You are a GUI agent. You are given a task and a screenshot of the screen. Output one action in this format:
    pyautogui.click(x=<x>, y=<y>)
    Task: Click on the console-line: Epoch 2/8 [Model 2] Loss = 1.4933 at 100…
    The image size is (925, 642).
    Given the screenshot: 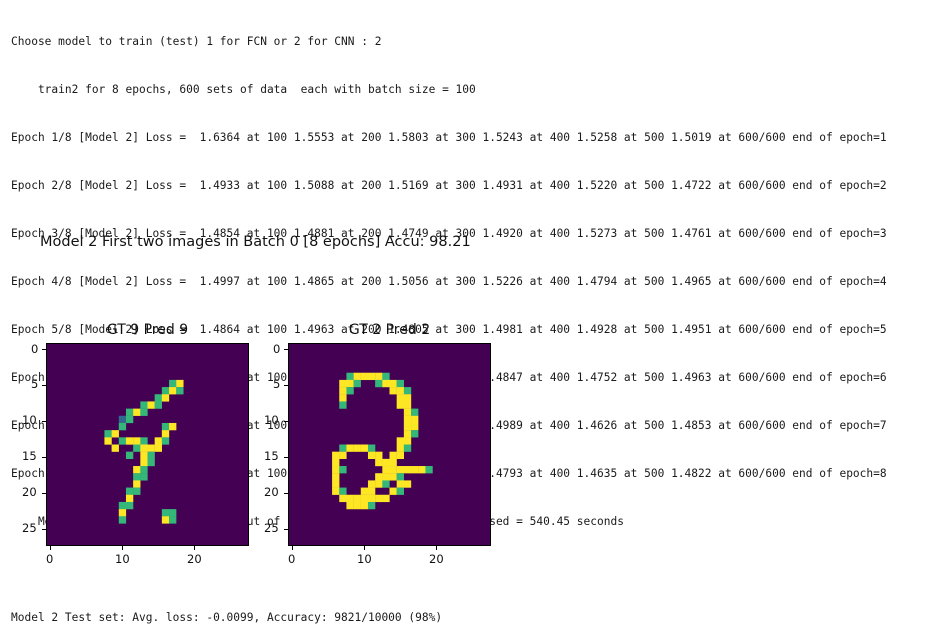 What is the action you would take?
    pyautogui.click(x=449, y=185)
    